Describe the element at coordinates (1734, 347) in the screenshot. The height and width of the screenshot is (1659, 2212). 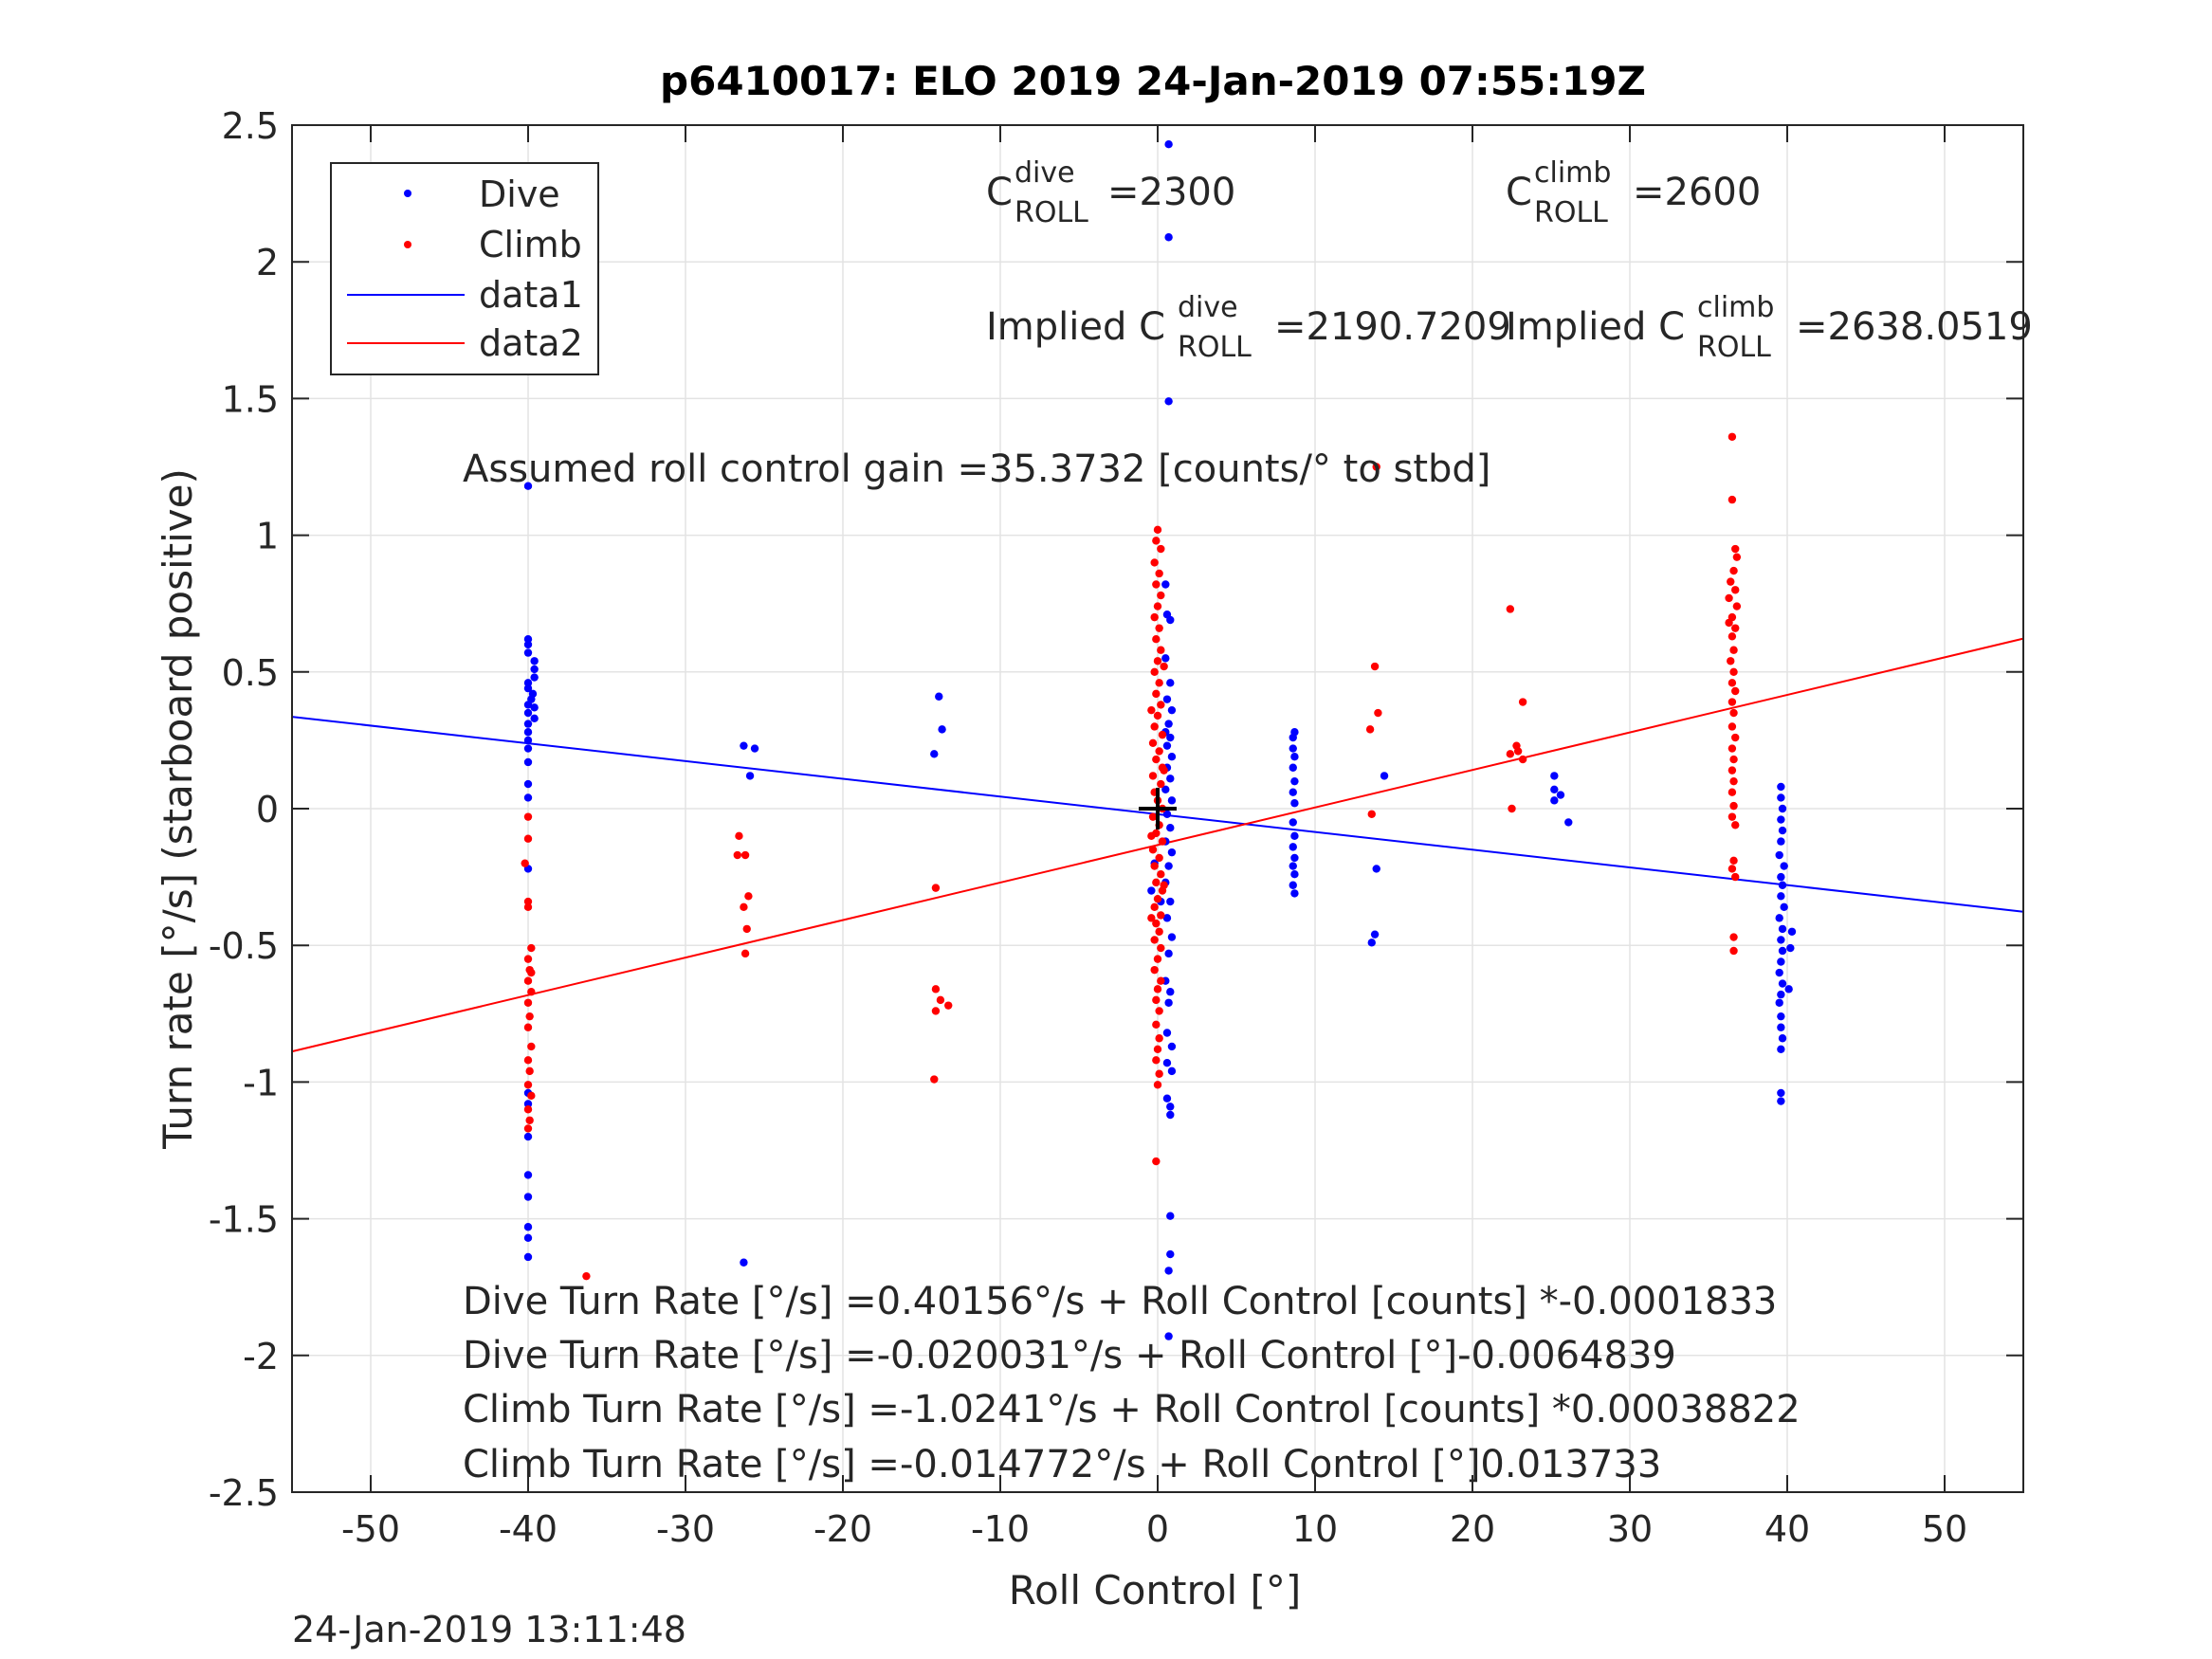
I see `implied-climb-sub: ROLL` at that location.